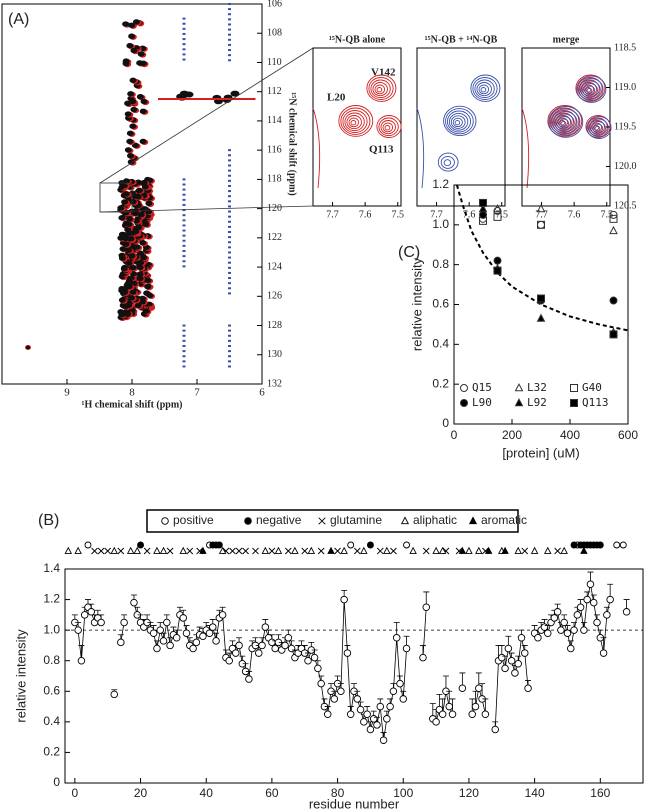  I want to click on x-tick-label: 7.6, so click(574, 214).